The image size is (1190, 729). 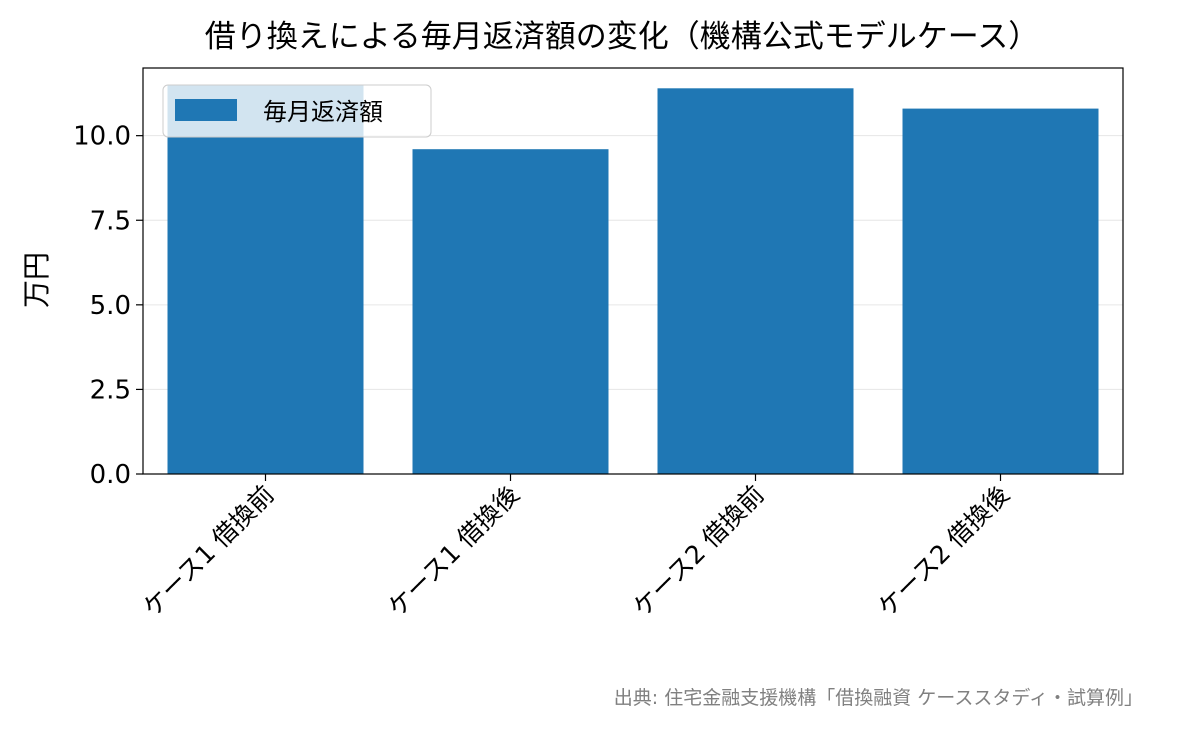 What do you see at coordinates (36, 280) in the screenshot?
I see `y-axis-label: 万円` at bounding box center [36, 280].